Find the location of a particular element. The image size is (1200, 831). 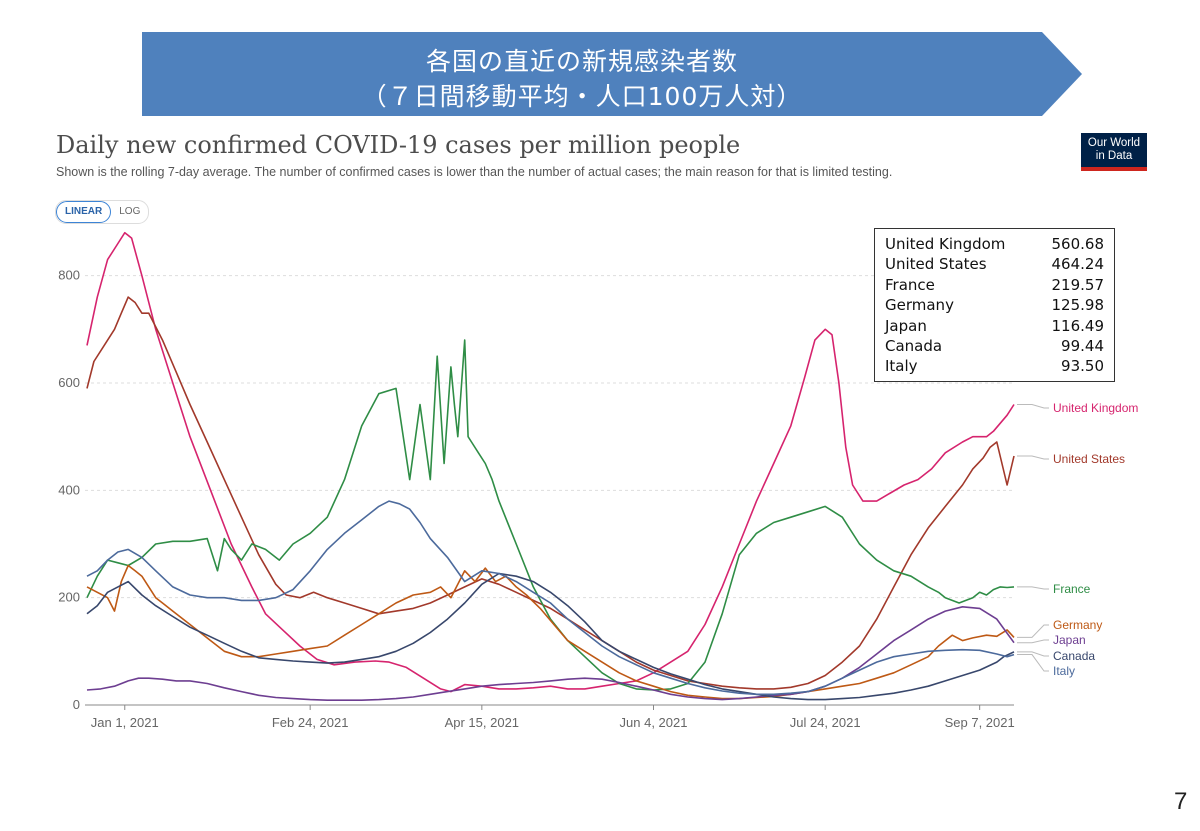

log-scale-button: LOG is located at coordinates (130, 211).